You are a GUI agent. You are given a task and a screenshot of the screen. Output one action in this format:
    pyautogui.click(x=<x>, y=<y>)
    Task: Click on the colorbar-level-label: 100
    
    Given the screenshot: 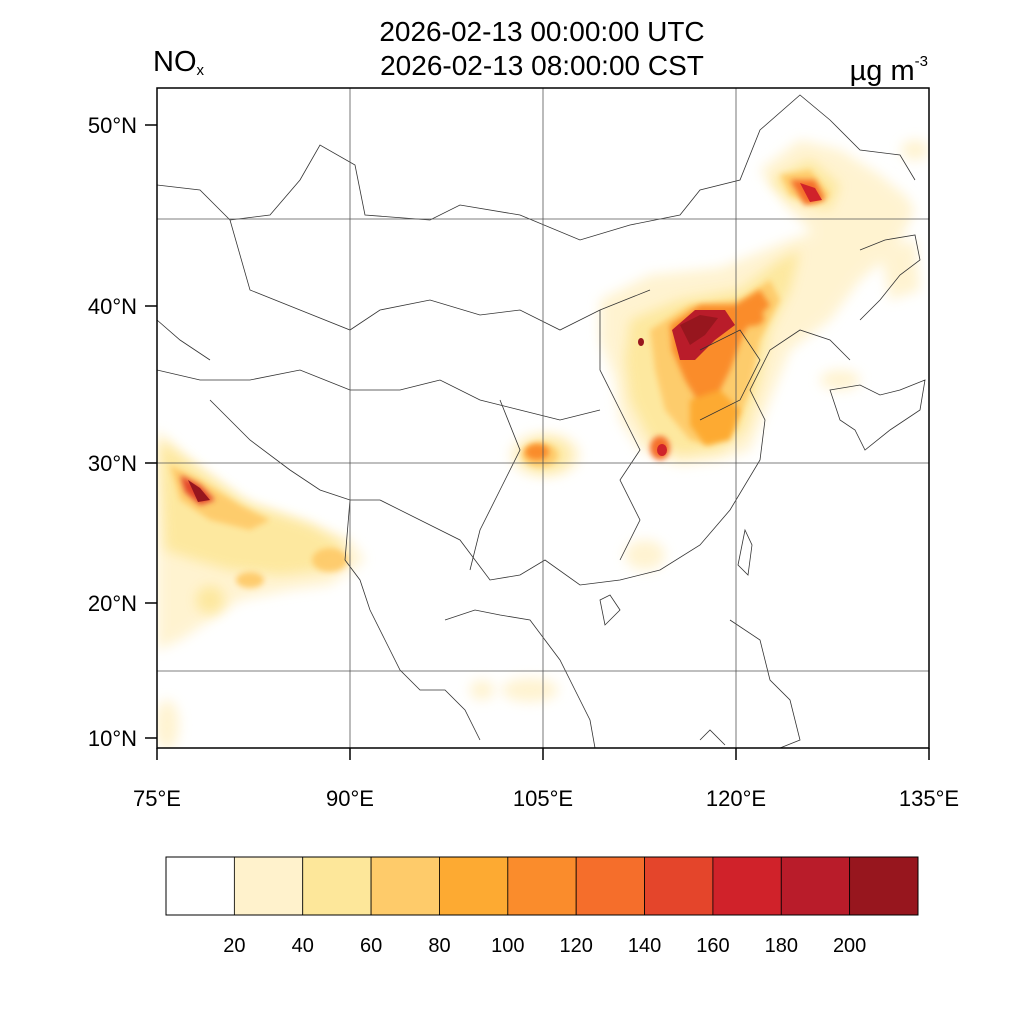 What is the action you would take?
    pyautogui.click(x=507, y=946)
    